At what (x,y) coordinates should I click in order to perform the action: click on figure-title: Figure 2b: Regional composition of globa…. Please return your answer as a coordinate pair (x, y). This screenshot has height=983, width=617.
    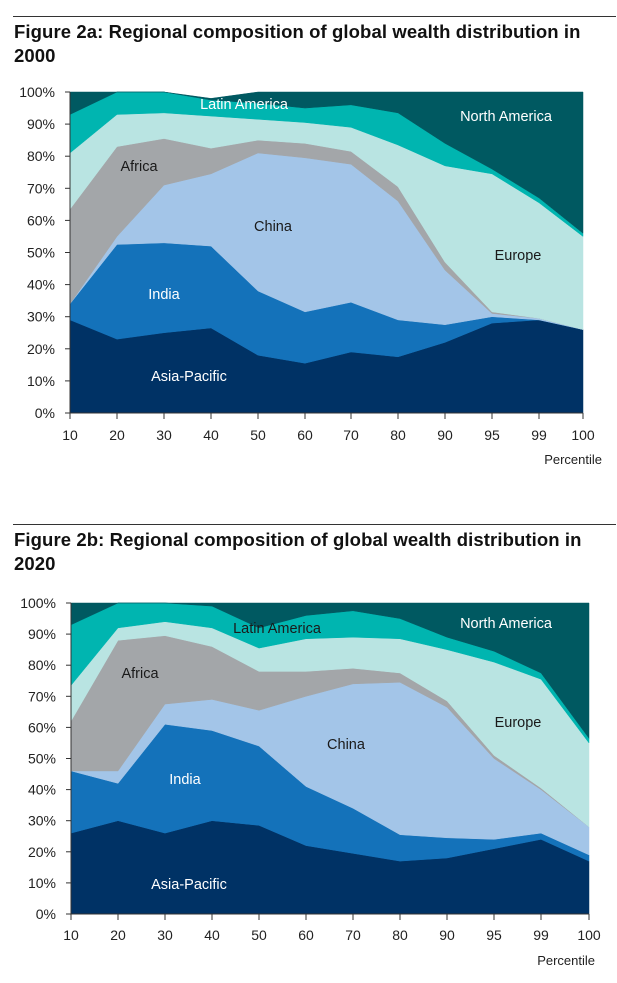
    Looking at the image, I should click on (298, 551).